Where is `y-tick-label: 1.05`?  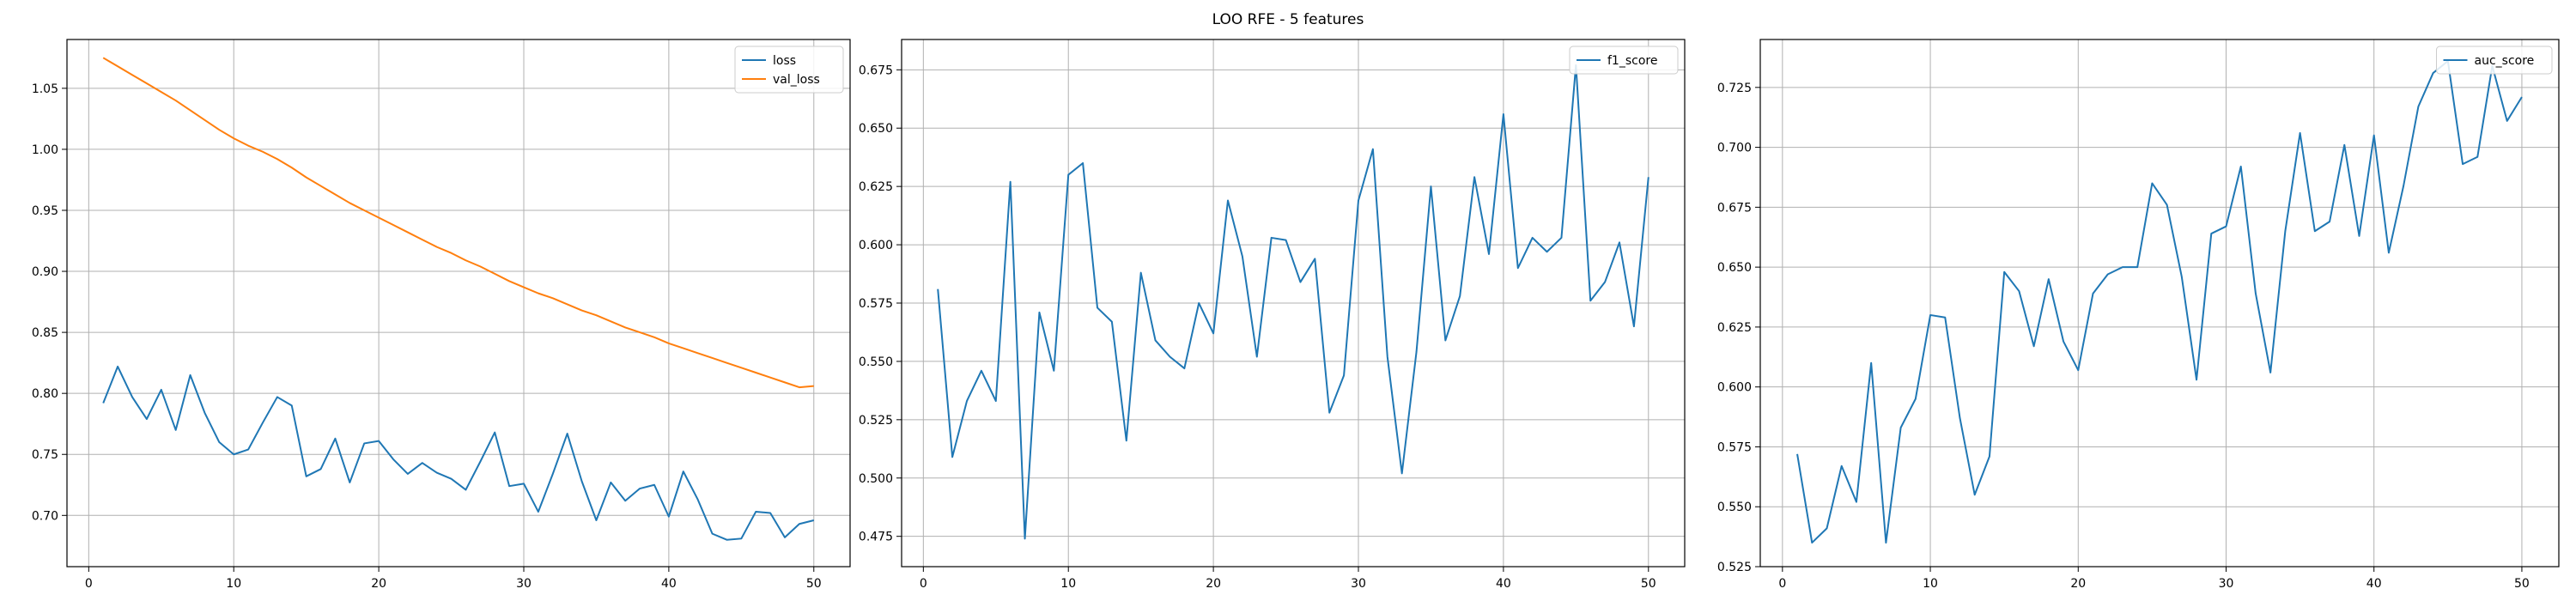
y-tick-label: 1.05 is located at coordinates (45, 89).